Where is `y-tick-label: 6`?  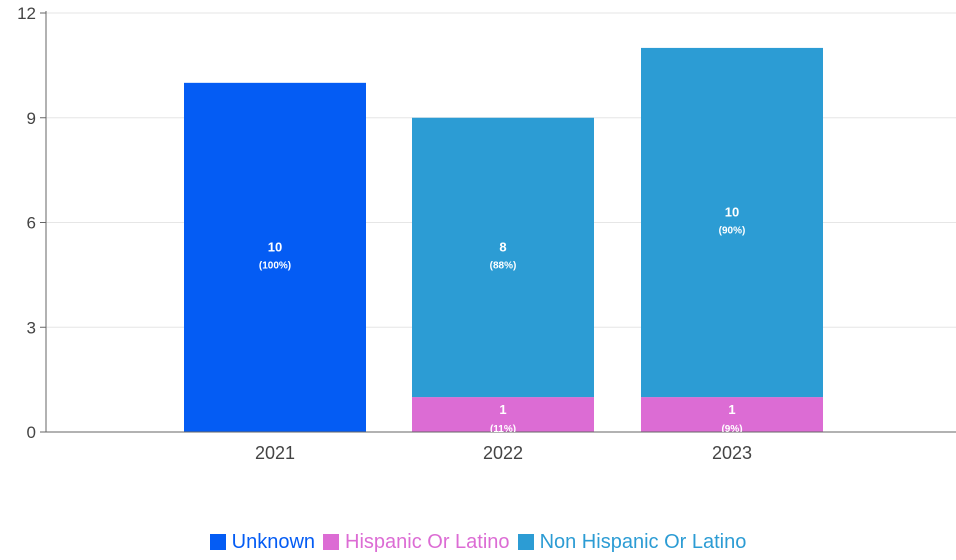
y-tick-label: 6 is located at coordinates (31, 223).